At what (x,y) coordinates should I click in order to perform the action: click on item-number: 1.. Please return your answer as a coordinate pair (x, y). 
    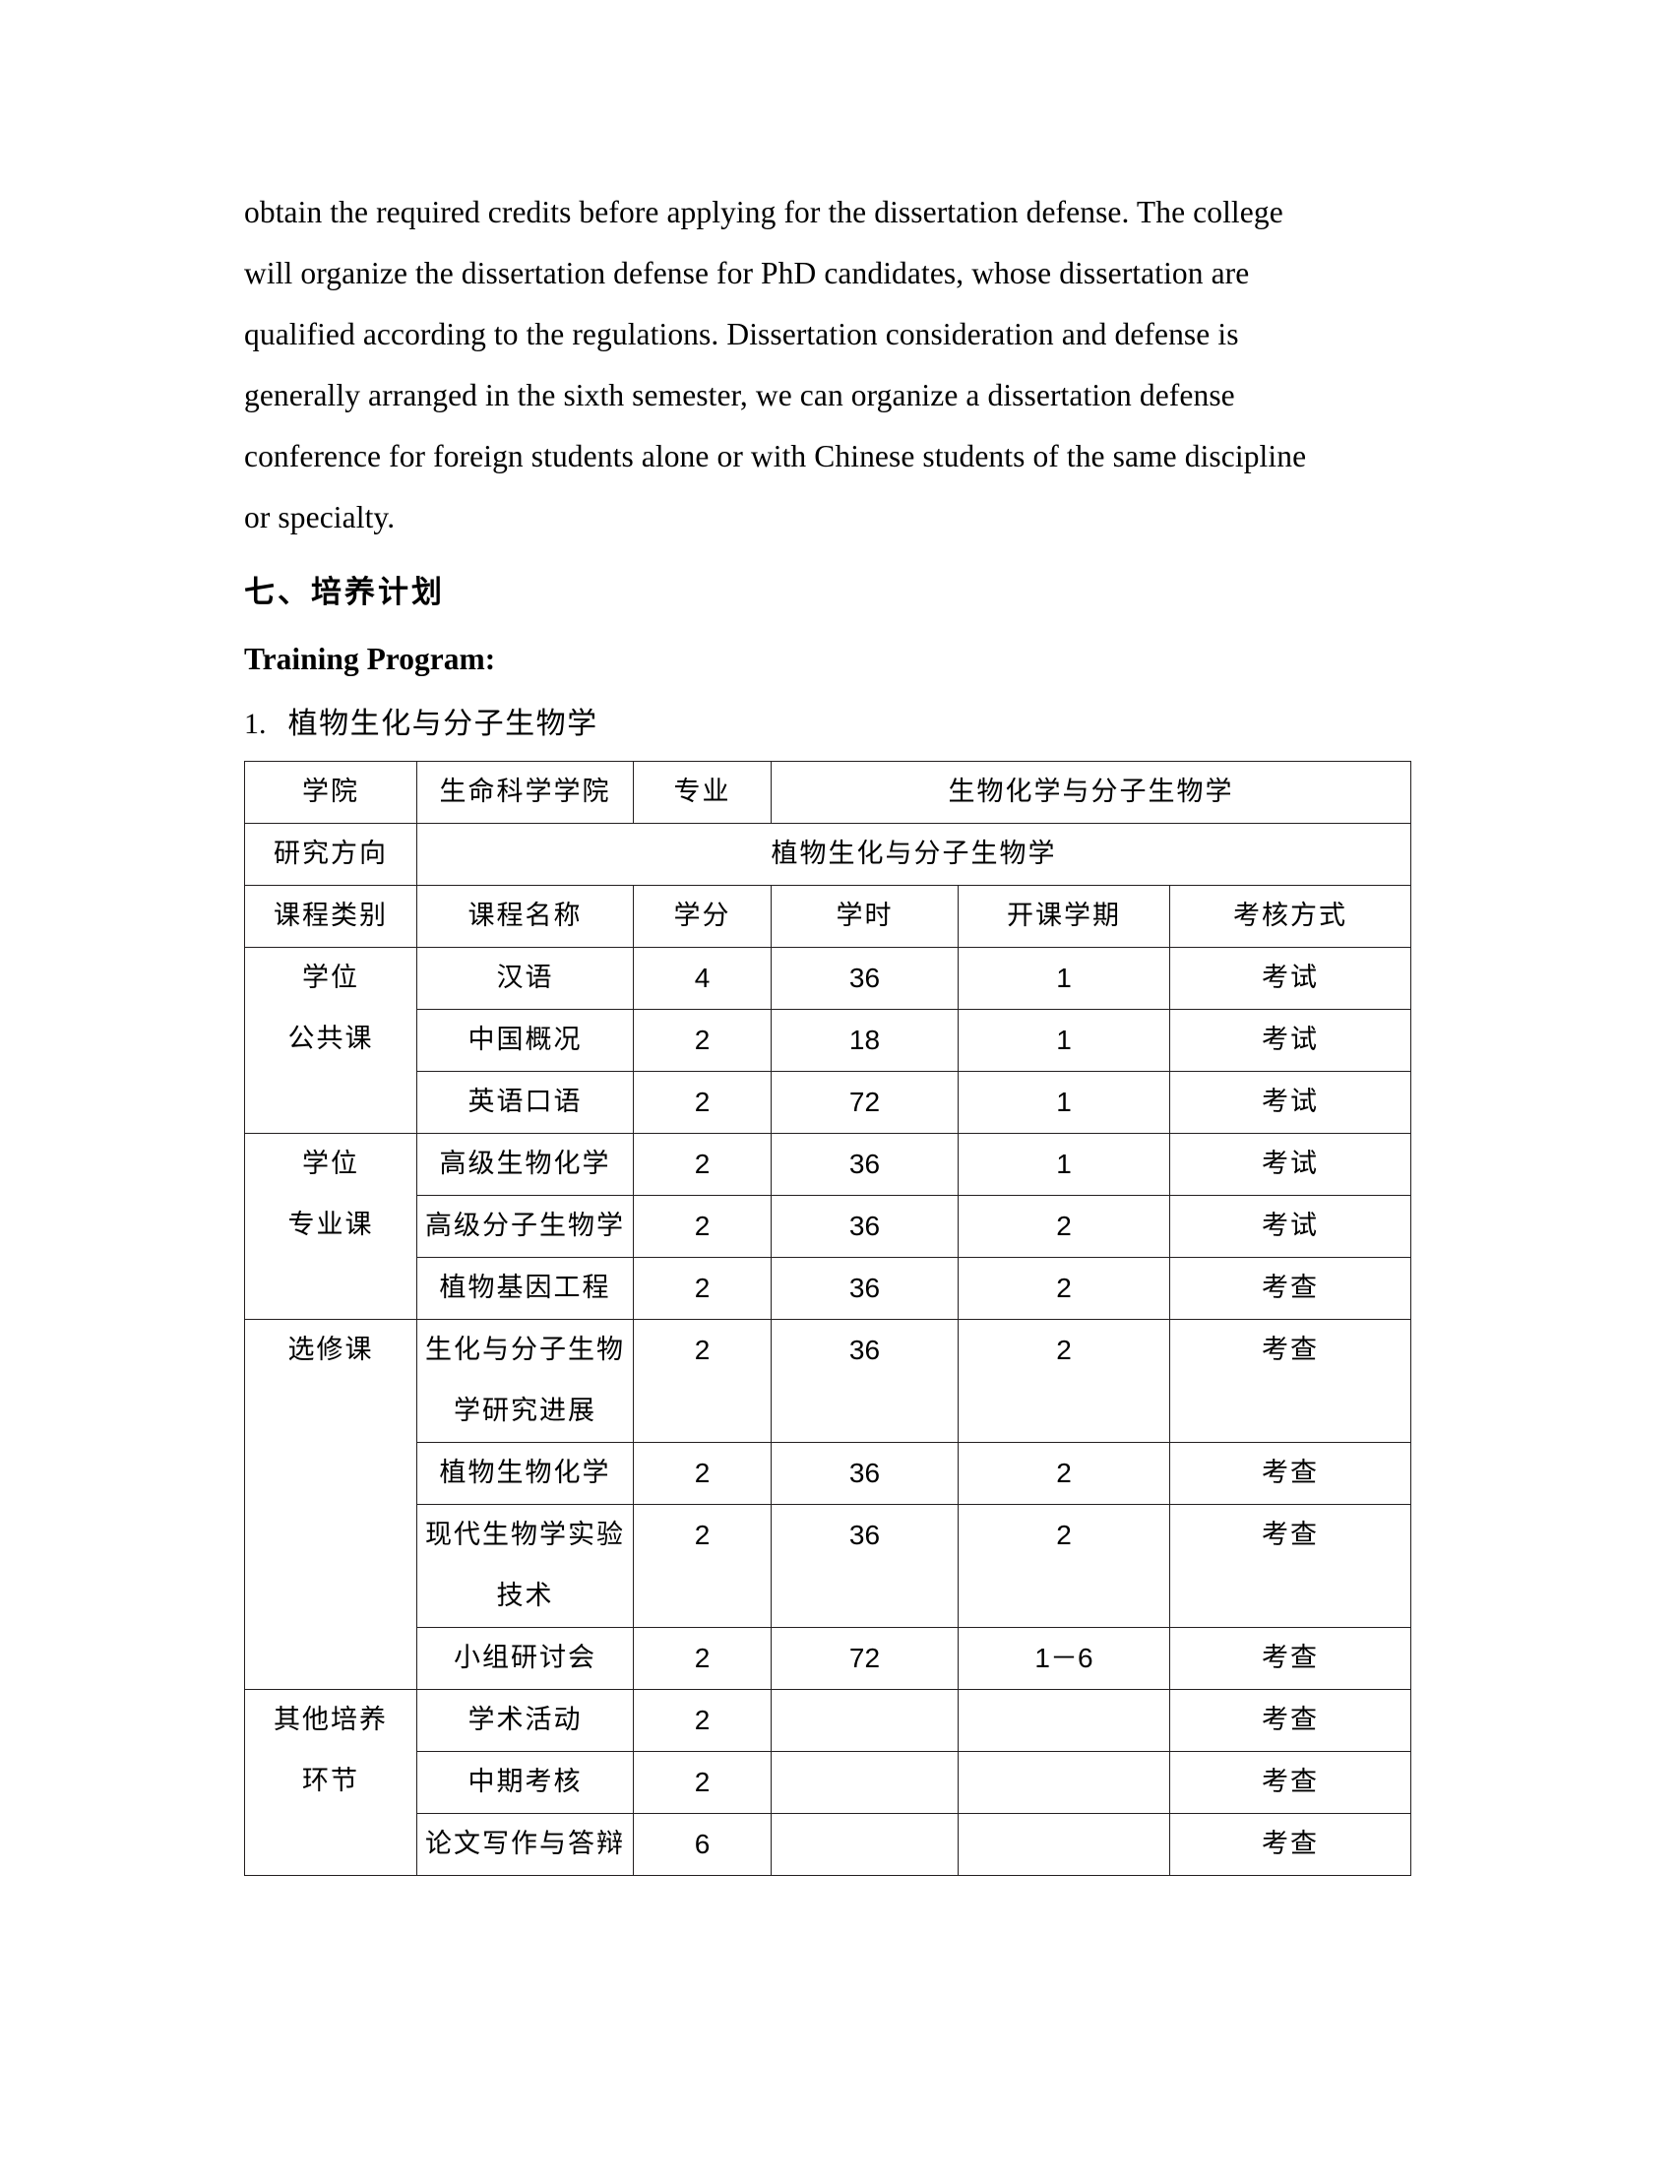
    Looking at the image, I should click on (255, 724).